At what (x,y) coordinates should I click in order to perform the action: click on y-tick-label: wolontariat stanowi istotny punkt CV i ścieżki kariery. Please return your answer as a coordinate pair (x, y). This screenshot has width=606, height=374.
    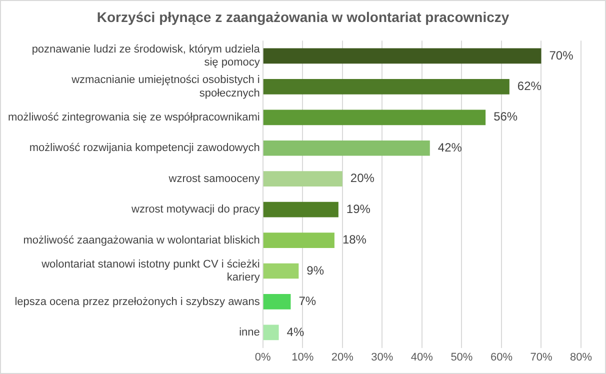
    Looking at the image, I should click on (150, 271).